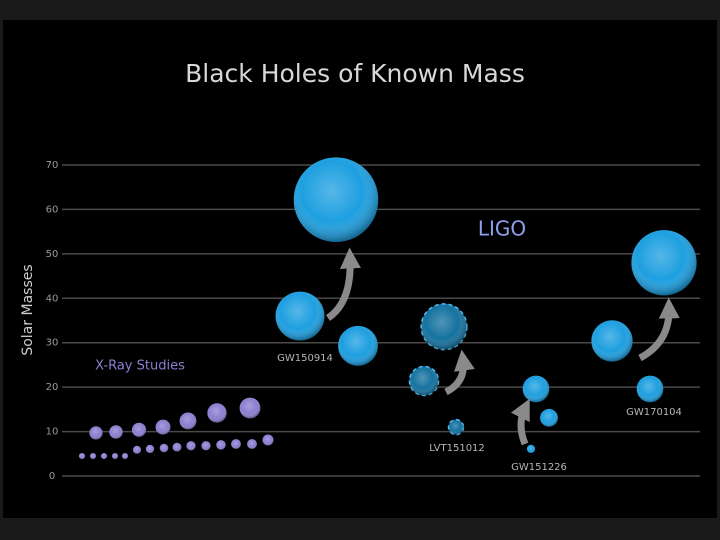 The height and width of the screenshot is (540, 720). I want to click on event-label: LVT151012, so click(457, 448).